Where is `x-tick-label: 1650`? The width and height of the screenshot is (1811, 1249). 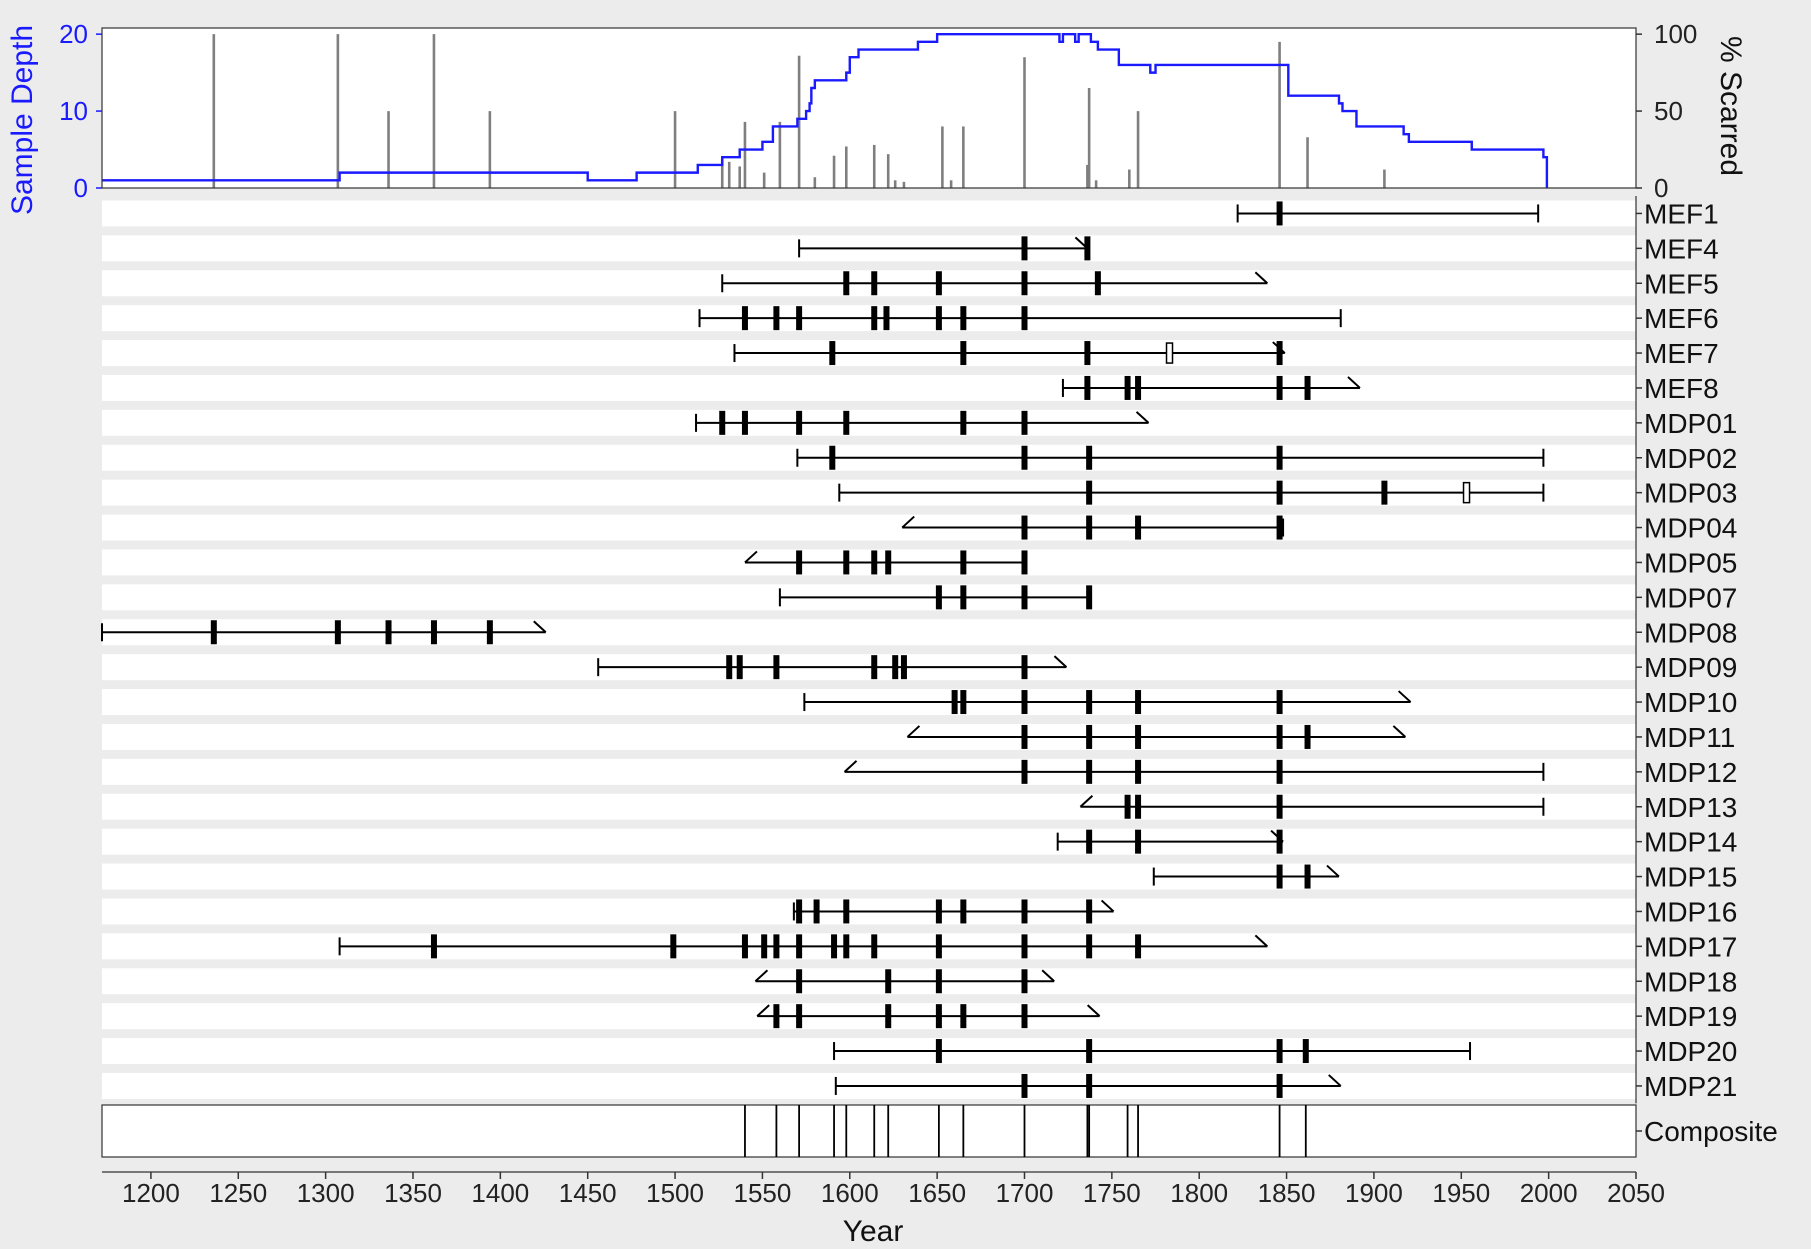 x-tick-label: 1650 is located at coordinates (937, 1193).